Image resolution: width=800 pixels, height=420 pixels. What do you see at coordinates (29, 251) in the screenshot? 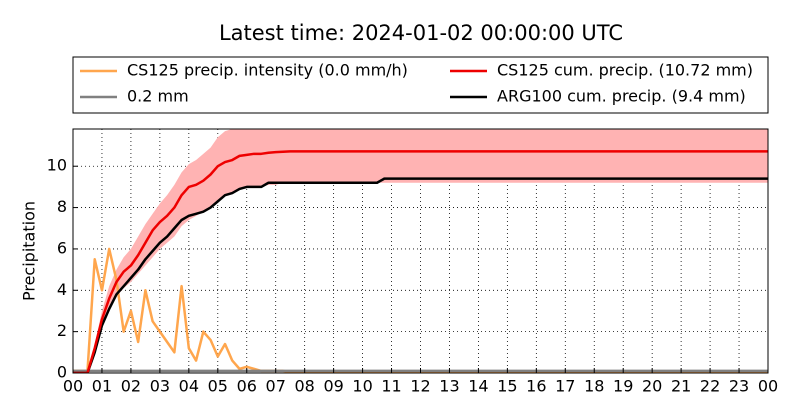
I see `y-axis-label: Precipitation` at bounding box center [29, 251].